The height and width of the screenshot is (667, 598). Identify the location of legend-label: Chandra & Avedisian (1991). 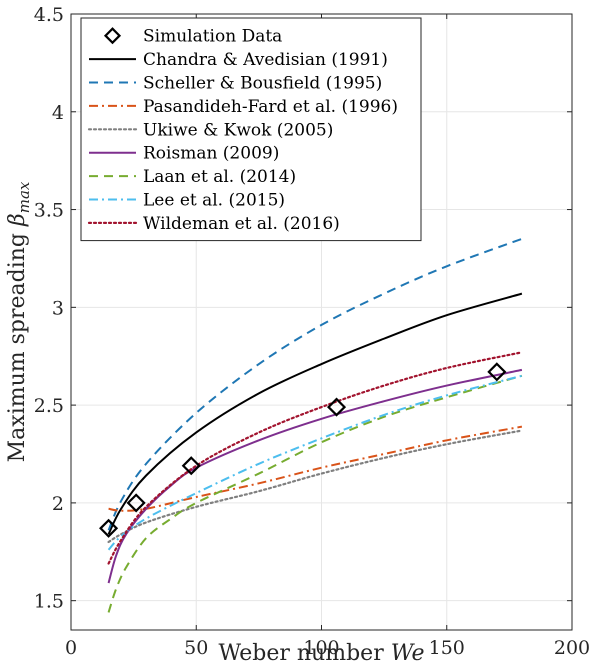
(265, 60).